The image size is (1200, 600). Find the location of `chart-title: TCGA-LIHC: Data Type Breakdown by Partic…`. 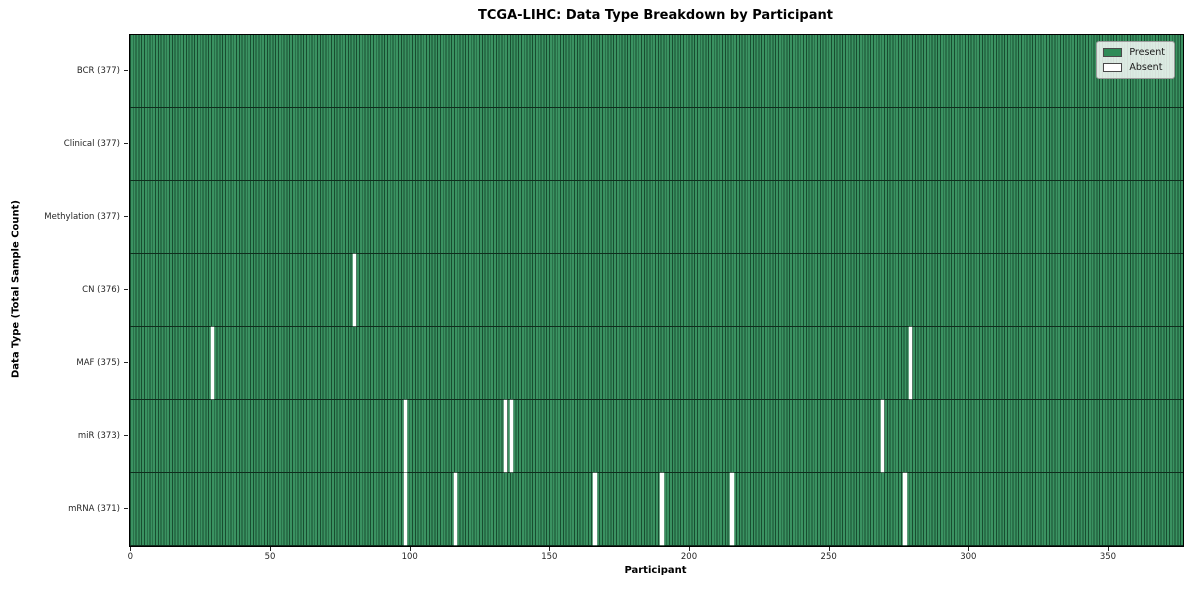

chart-title: TCGA-LIHC: Data Type Breakdown by Partic… is located at coordinates (655, 15).